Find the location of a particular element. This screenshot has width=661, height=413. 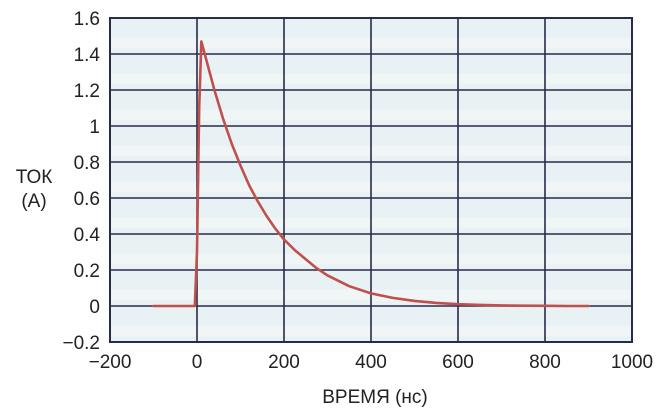

x-tick-label: 400 is located at coordinates (371, 362).